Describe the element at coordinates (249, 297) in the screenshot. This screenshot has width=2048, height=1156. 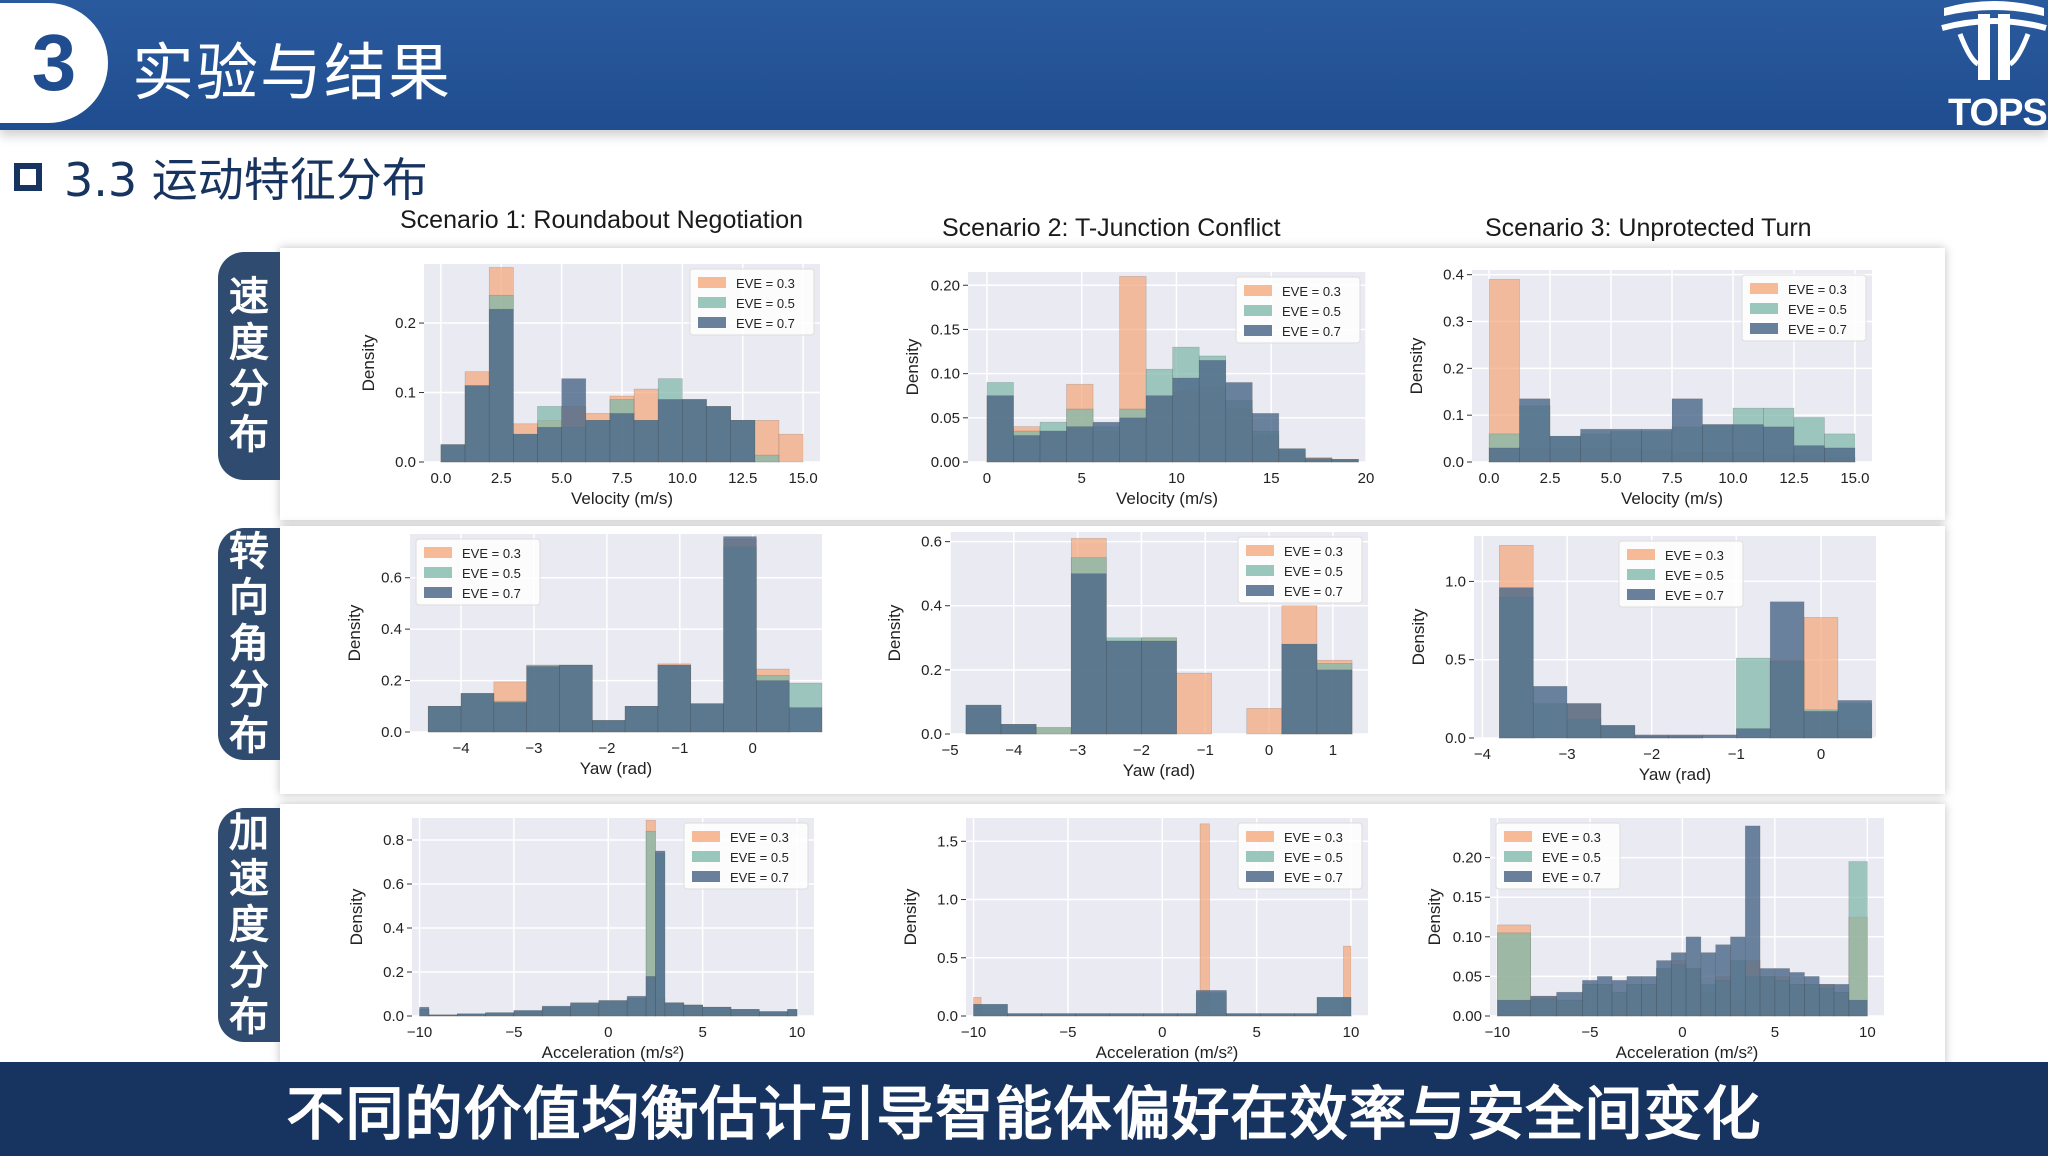
I see `row-label-char: 速` at that location.